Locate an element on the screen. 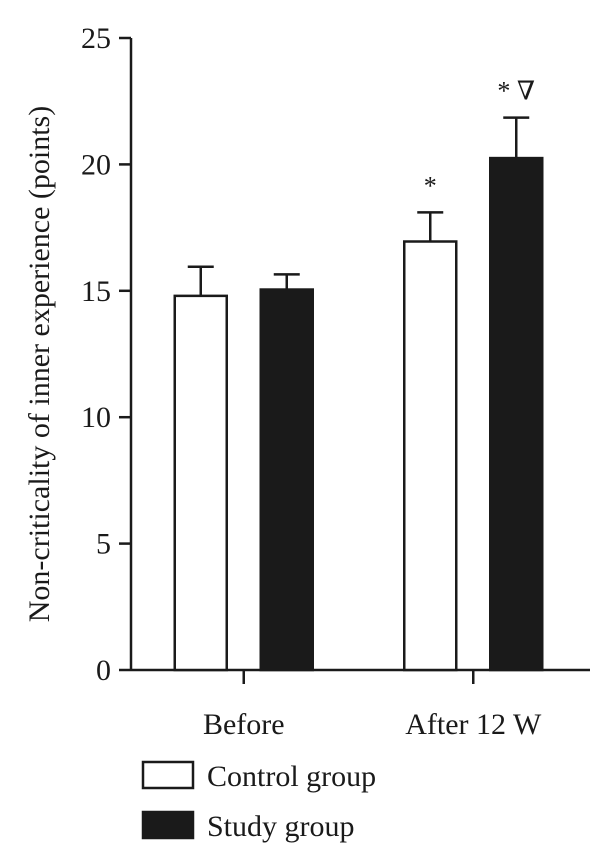 The image size is (600, 866). y-tick-label: 20 is located at coordinates (96, 164).